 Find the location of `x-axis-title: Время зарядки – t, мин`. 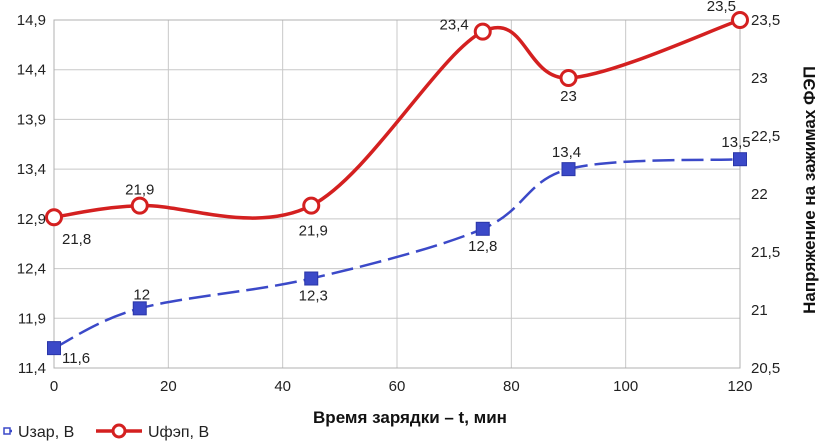

x-axis-title: Время зарядки – t, мин is located at coordinates (410, 417).